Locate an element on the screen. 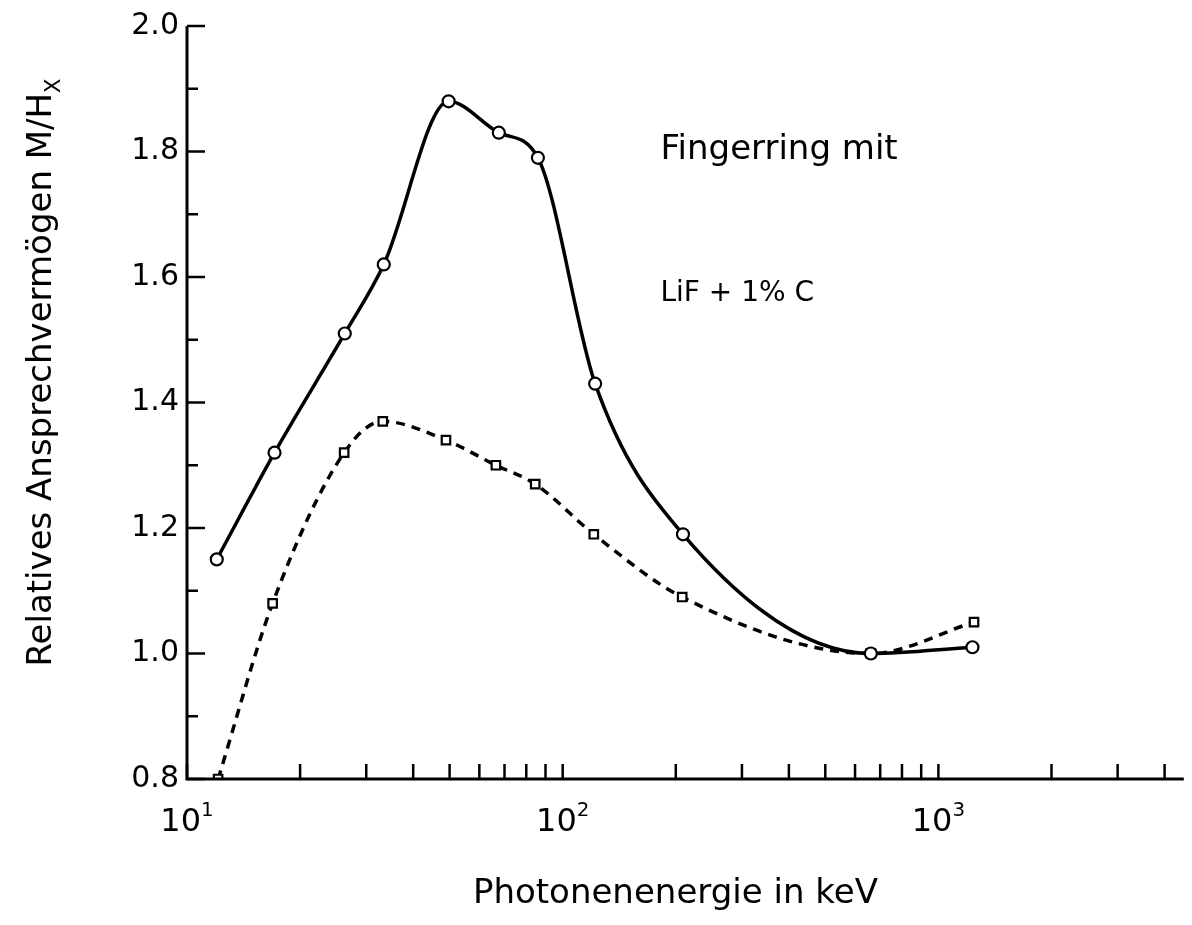 The height and width of the screenshot is (925, 1192). y-tick-label: 1.6 is located at coordinates (155, 274).